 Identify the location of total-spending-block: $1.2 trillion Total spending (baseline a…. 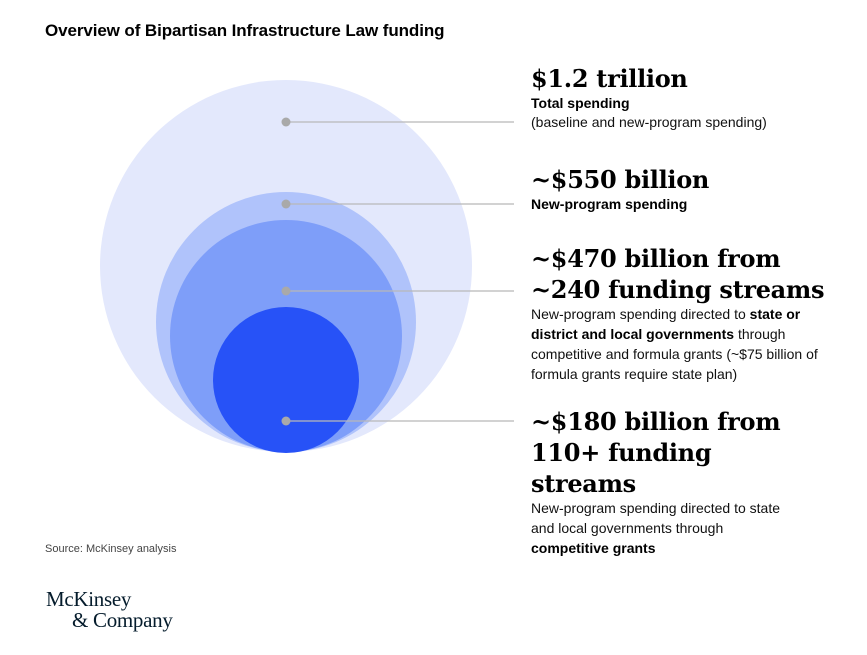
(649, 97).